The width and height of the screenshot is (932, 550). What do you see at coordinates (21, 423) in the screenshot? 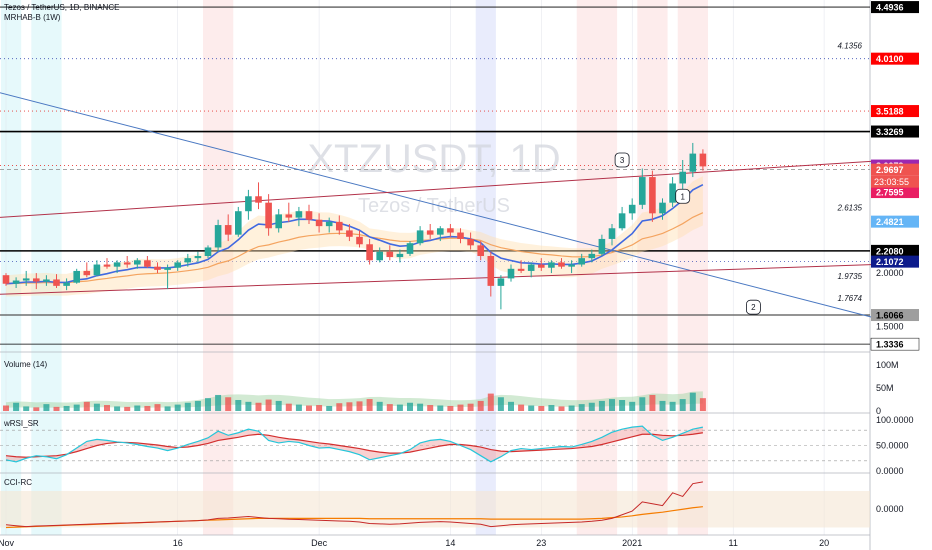
I see `rsi-title: wRSI_SR` at bounding box center [21, 423].